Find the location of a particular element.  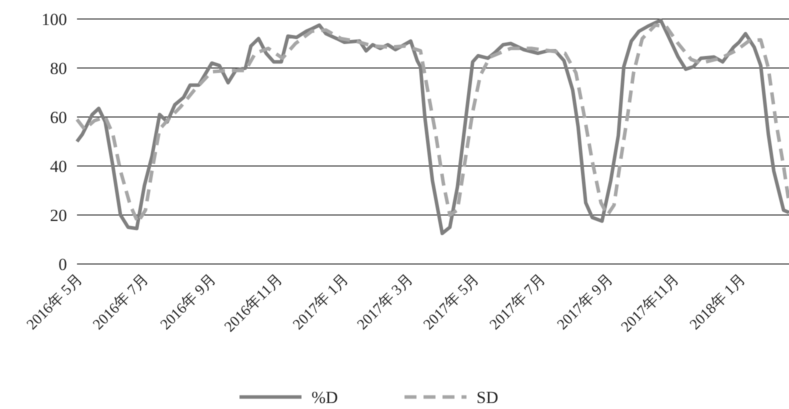

legend-label: %D is located at coordinates (325, 397).